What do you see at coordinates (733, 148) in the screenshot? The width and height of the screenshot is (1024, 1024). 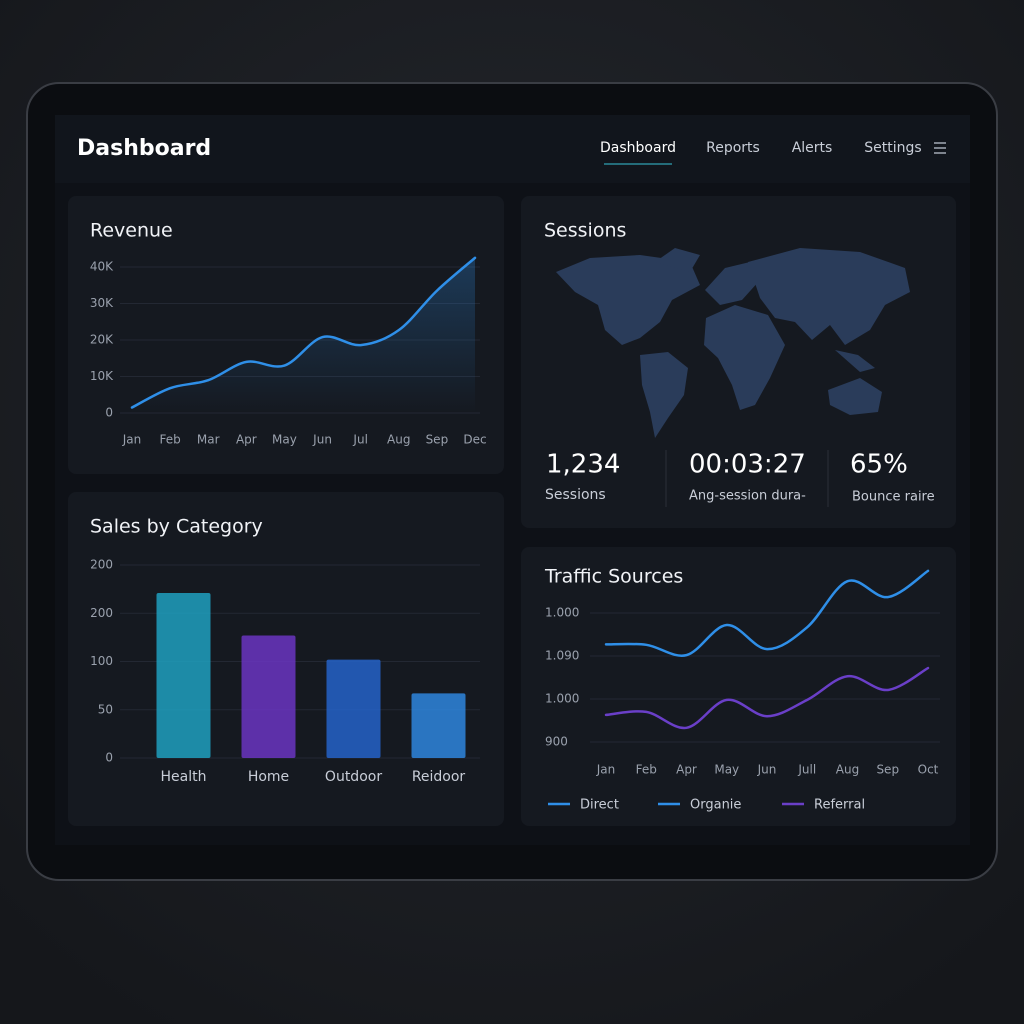 I see `nav-item: Reports` at bounding box center [733, 148].